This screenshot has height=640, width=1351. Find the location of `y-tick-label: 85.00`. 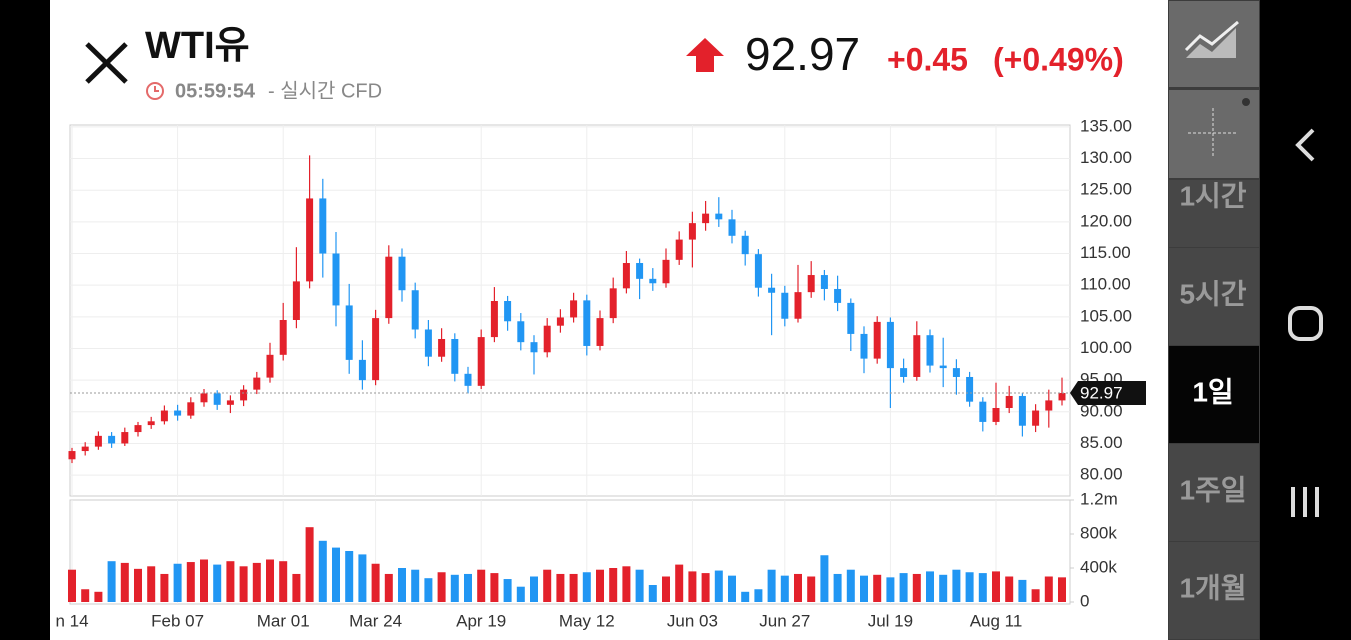

y-tick-label: 85.00 is located at coordinates (1101, 442).